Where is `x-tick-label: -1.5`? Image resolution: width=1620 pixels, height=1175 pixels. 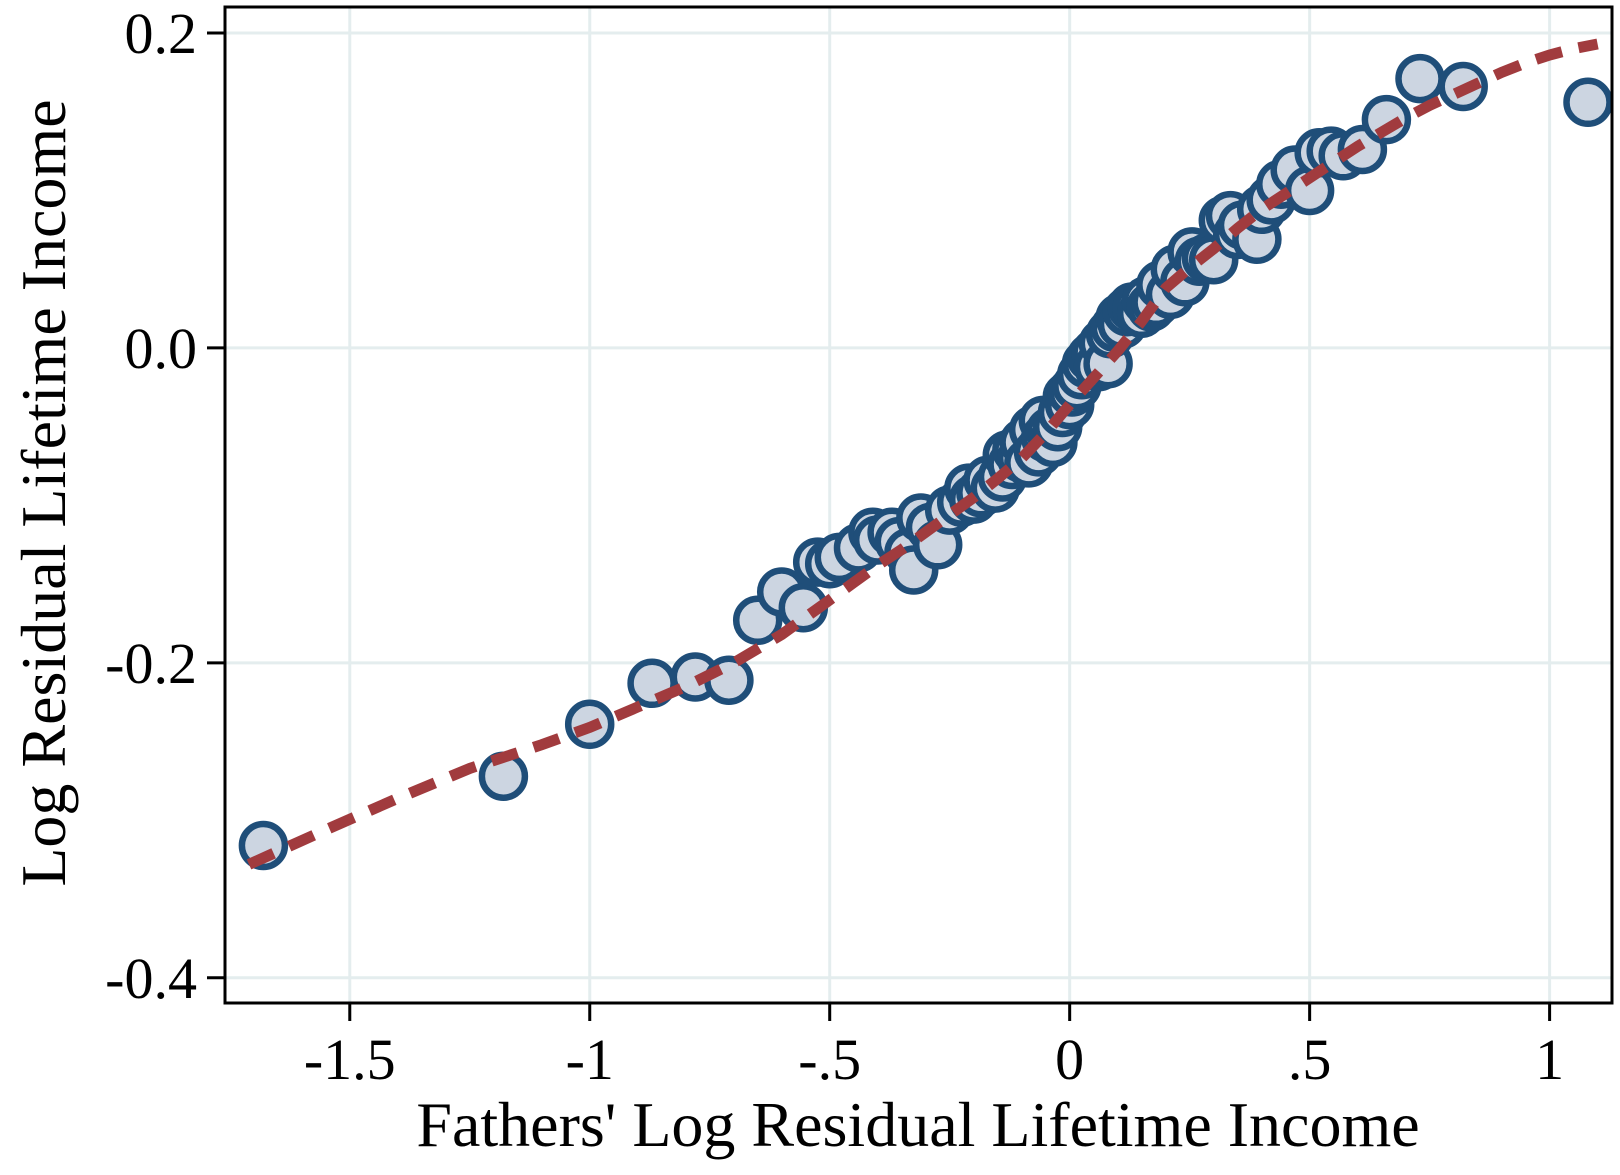 x-tick-label: -1.5 is located at coordinates (350, 1059).